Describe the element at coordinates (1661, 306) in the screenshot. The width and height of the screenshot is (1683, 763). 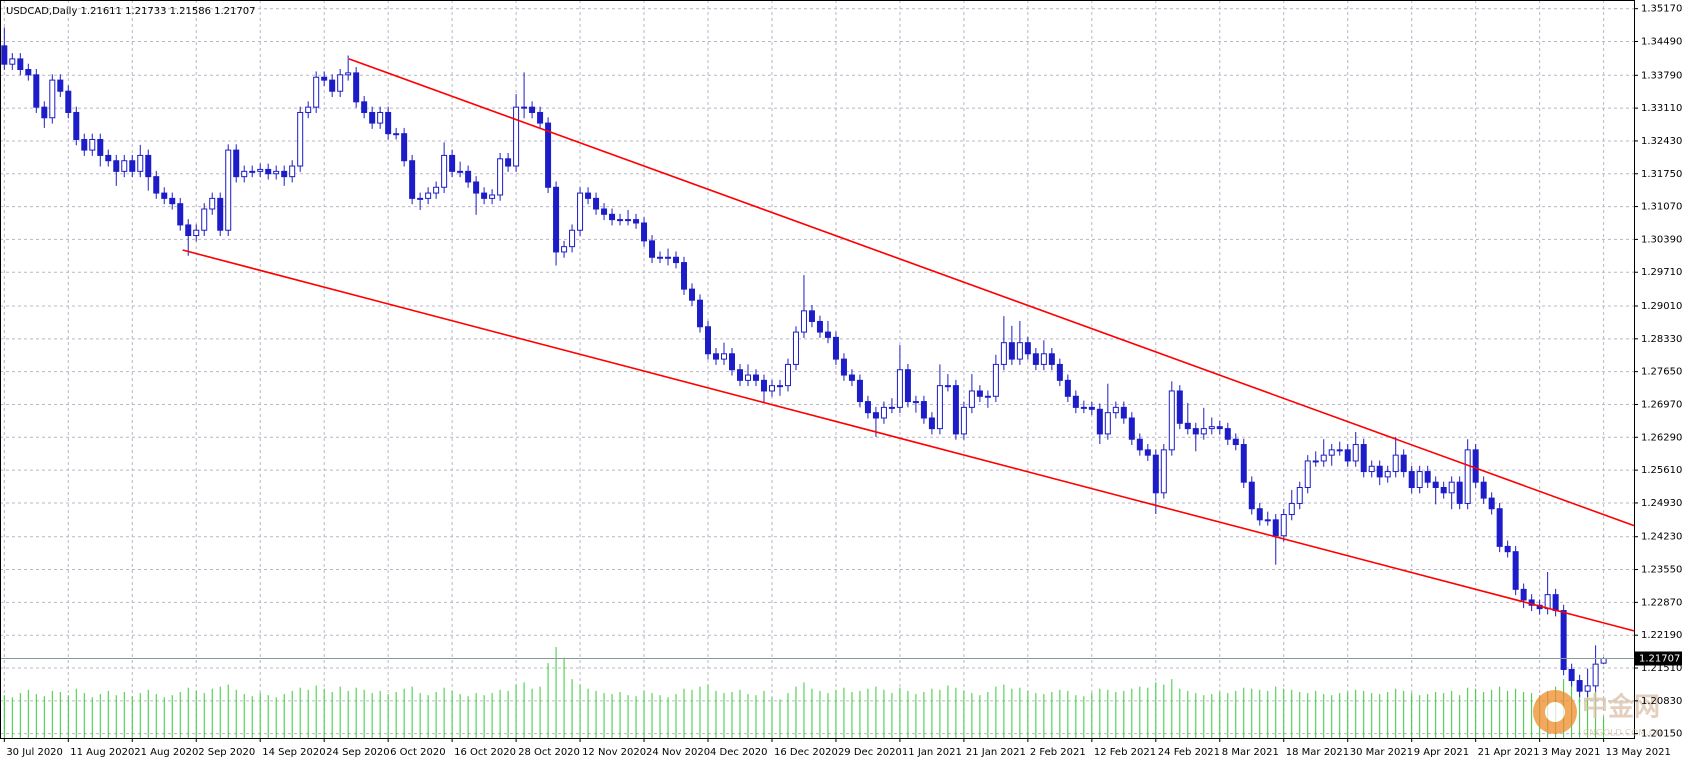
I see `y-tick-label: 1.29010` at that location.